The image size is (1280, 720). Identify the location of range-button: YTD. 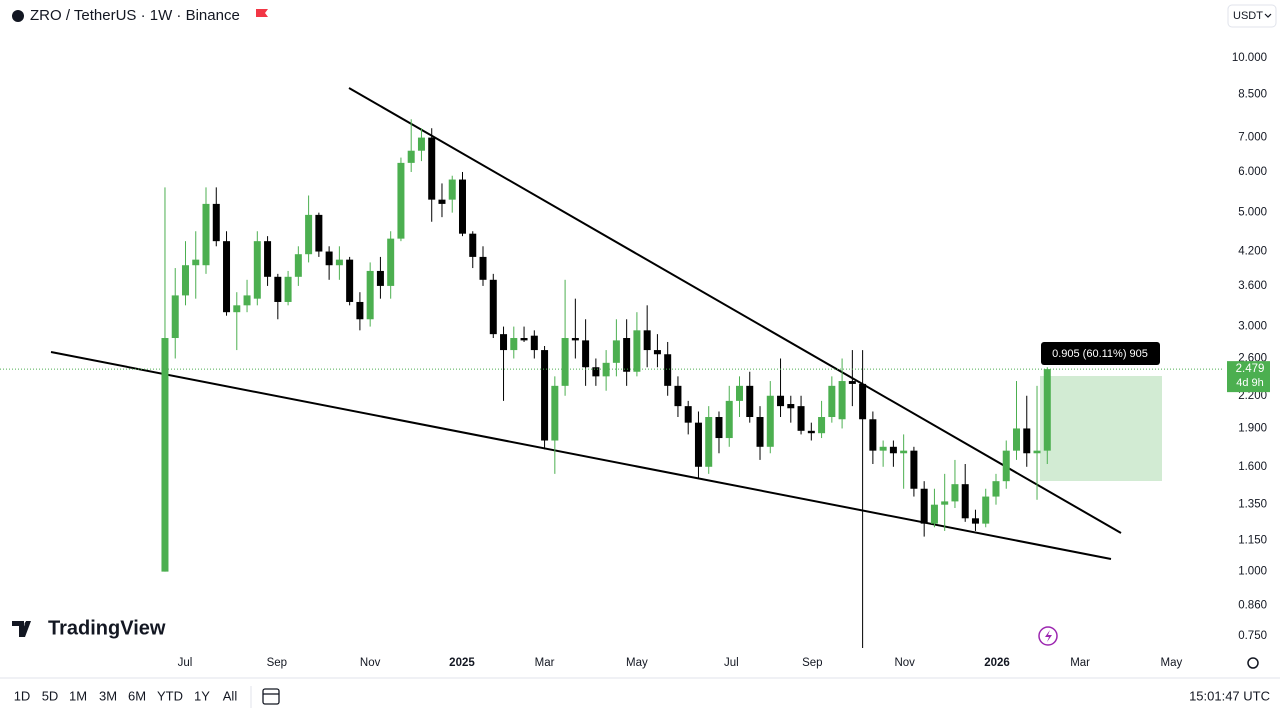
(170, 695).